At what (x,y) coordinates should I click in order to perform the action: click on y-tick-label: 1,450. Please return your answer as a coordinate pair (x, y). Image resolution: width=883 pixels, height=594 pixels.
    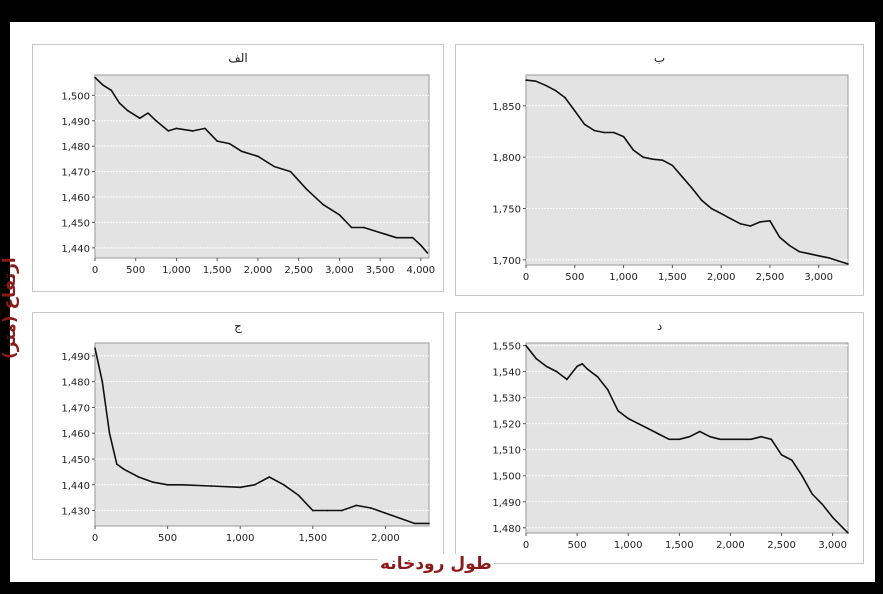
    Looking at the image, I should click on (75, 223).